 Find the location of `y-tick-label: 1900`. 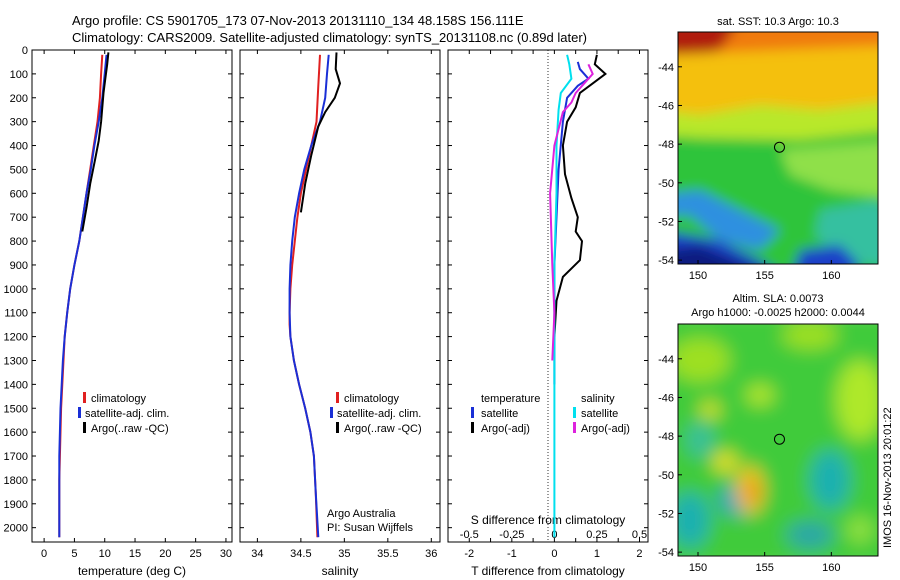

y-tick-label: 1900 is located at coordinates (16, 505).